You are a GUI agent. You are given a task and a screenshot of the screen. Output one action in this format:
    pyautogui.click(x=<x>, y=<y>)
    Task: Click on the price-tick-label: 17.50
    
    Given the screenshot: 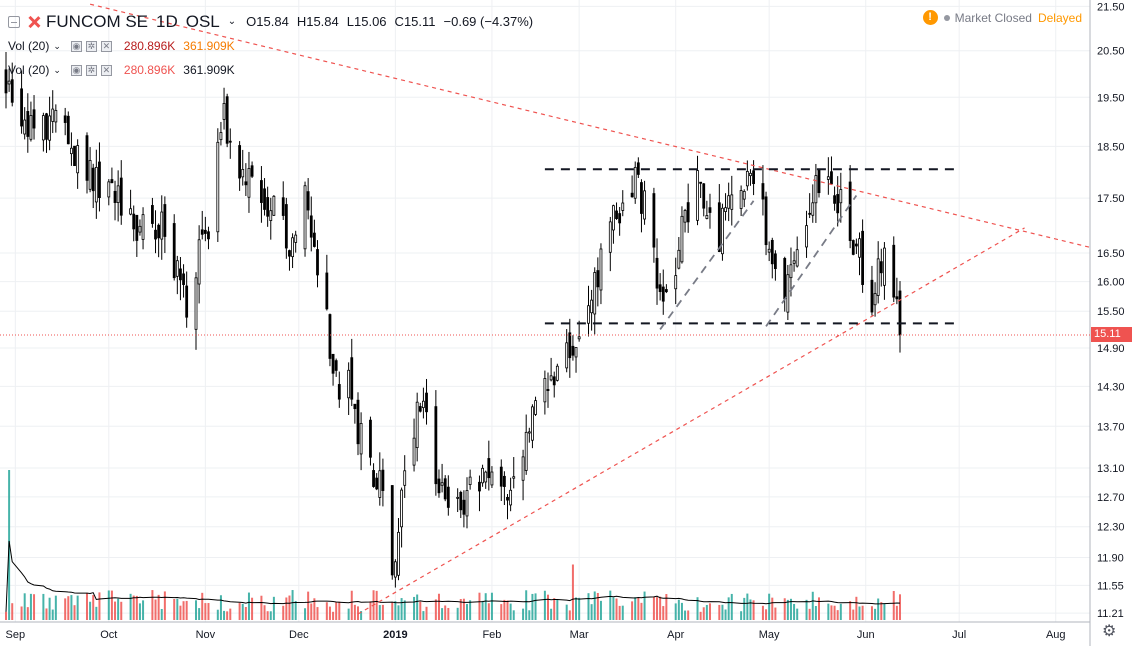 What is the action you would take?
    pyautogui.click(x=1111, y=199)
    